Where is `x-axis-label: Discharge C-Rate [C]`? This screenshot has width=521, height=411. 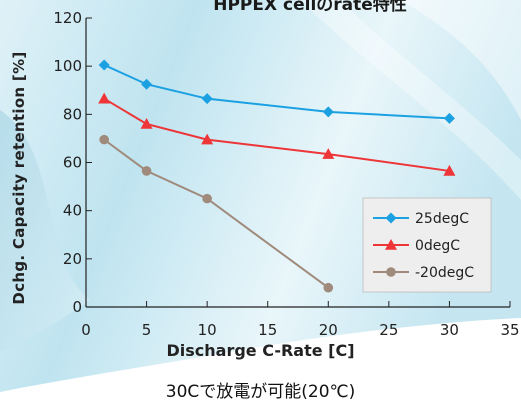 x-axis-label: Discharge C-Rate [C] is located at coordinates (260, 350).